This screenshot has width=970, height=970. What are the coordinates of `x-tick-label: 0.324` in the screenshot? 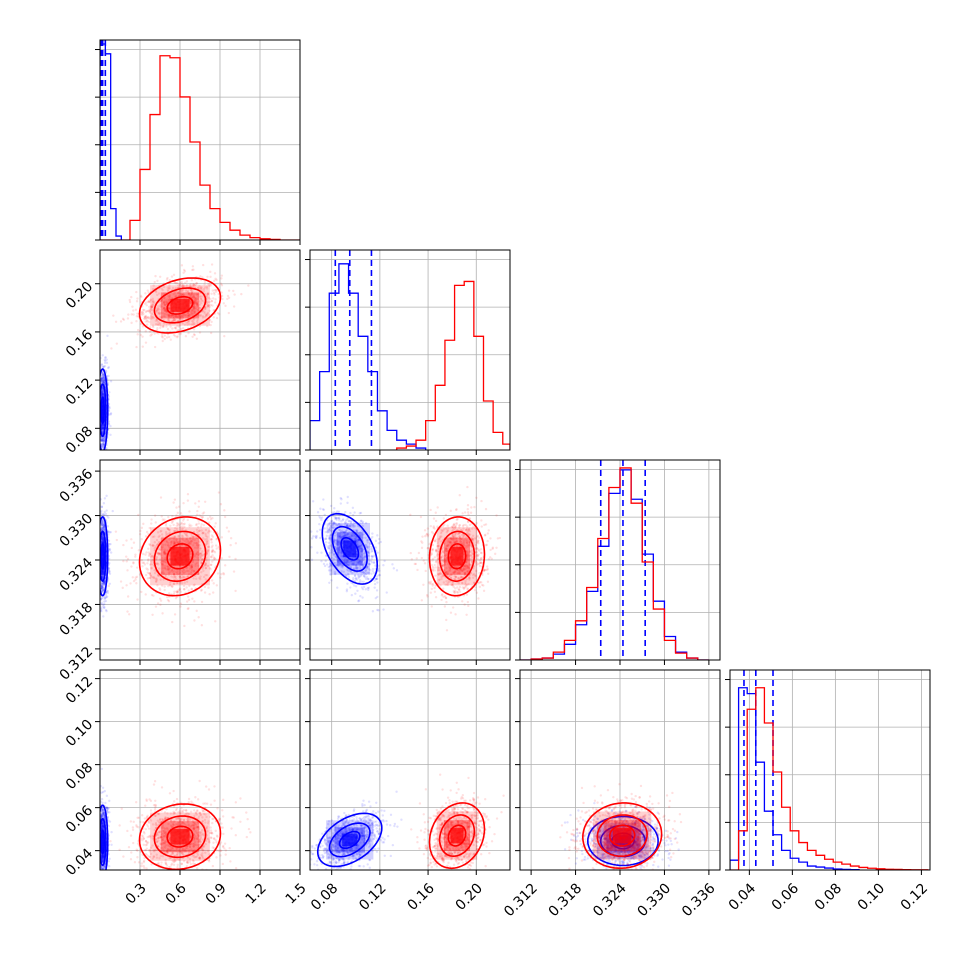 It's located at (610, 900).